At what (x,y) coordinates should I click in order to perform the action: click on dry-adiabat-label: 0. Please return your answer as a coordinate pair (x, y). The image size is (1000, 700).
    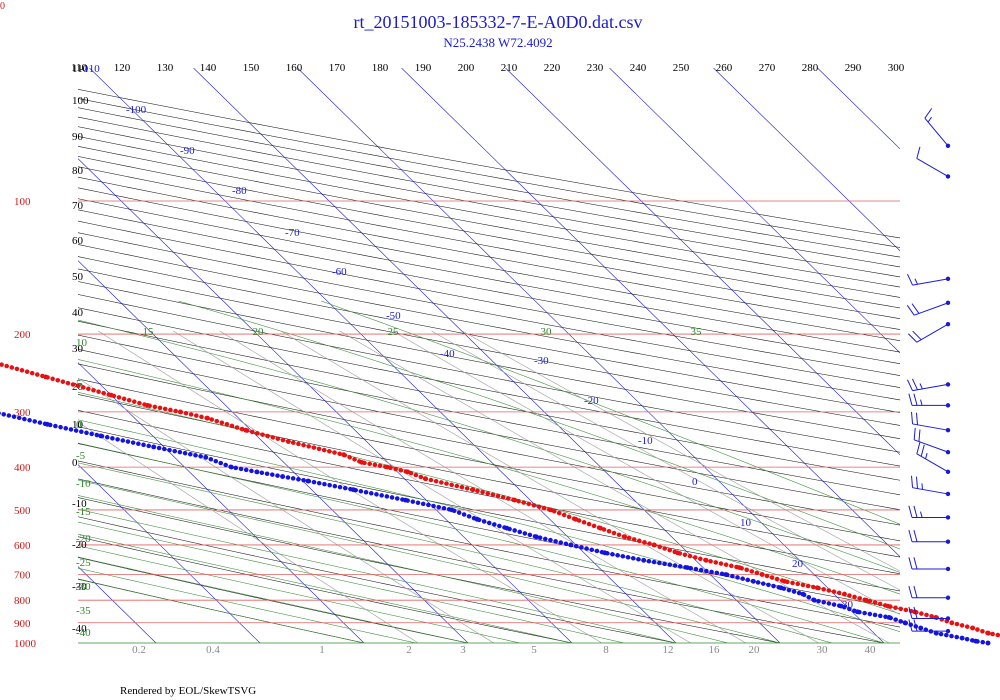
    Looking at the image, I should click on (75, 463).